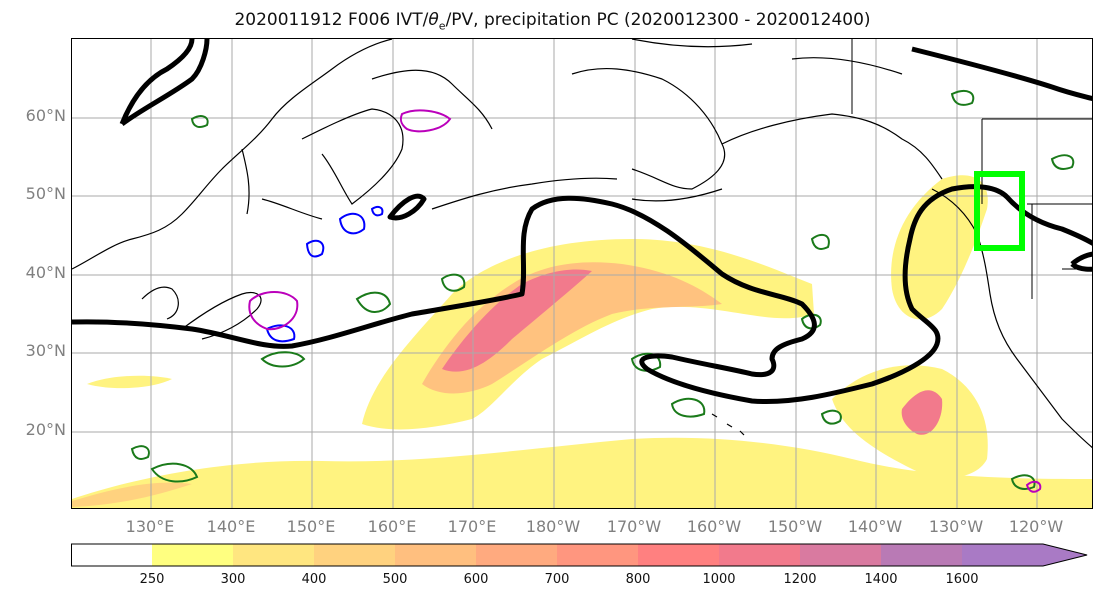 The image size is (1105, 603). Describe the element at coordinates (999, 211) in the screenshot. I see `target-region-box` at that location.